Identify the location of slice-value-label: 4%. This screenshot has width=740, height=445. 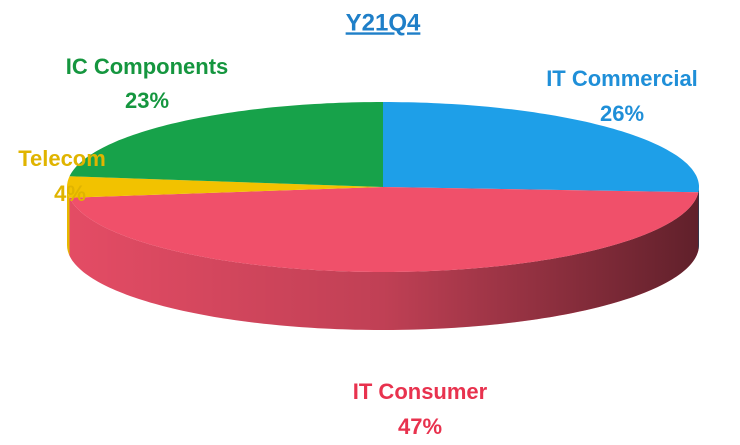
(70, 193).